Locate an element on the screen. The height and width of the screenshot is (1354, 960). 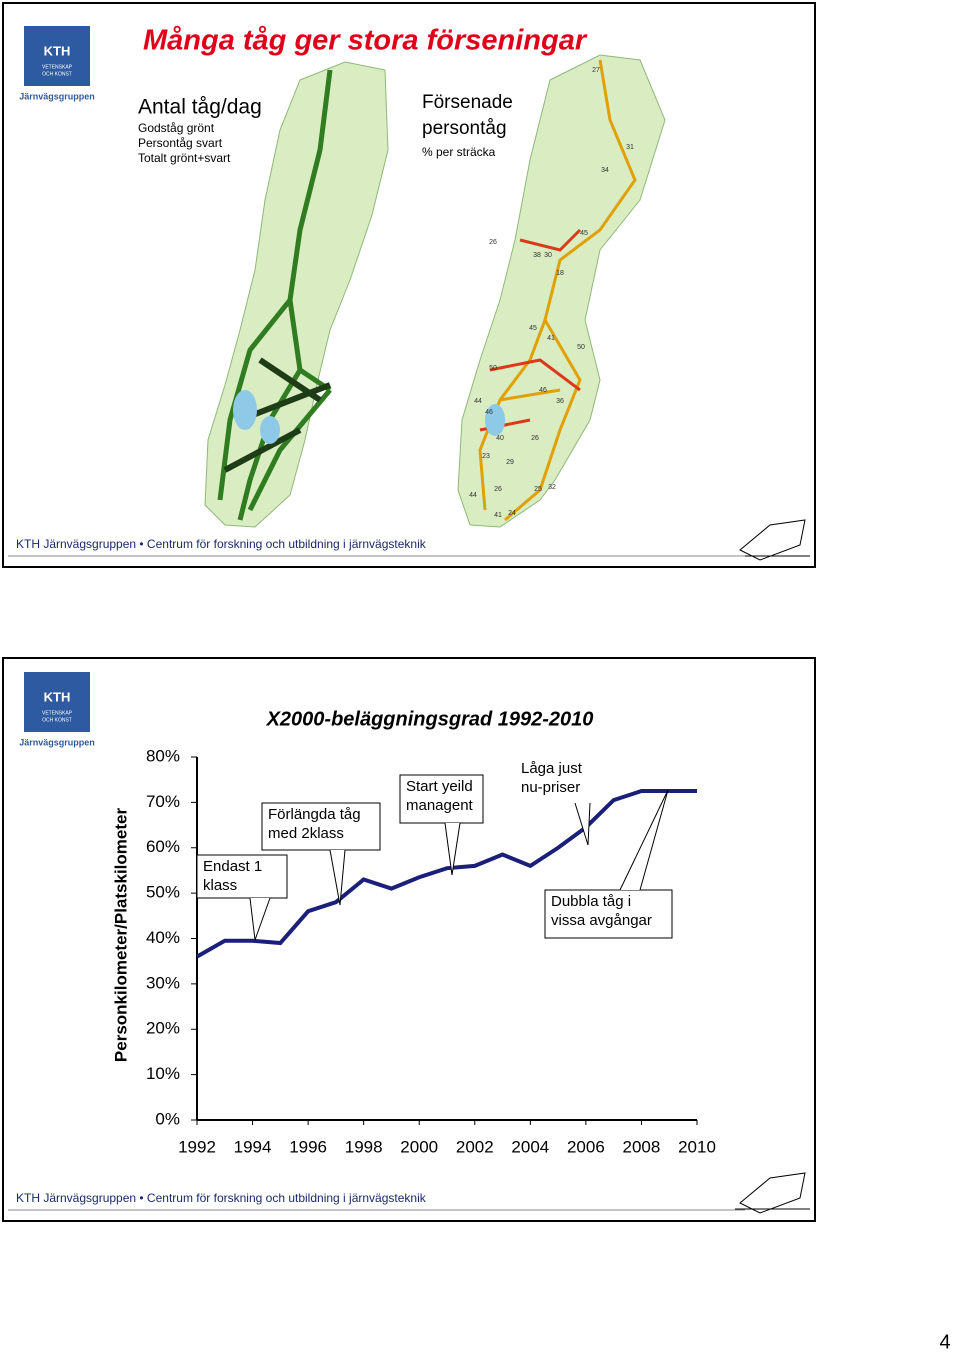
map-label: 24 is located at coordinates (512, 513).